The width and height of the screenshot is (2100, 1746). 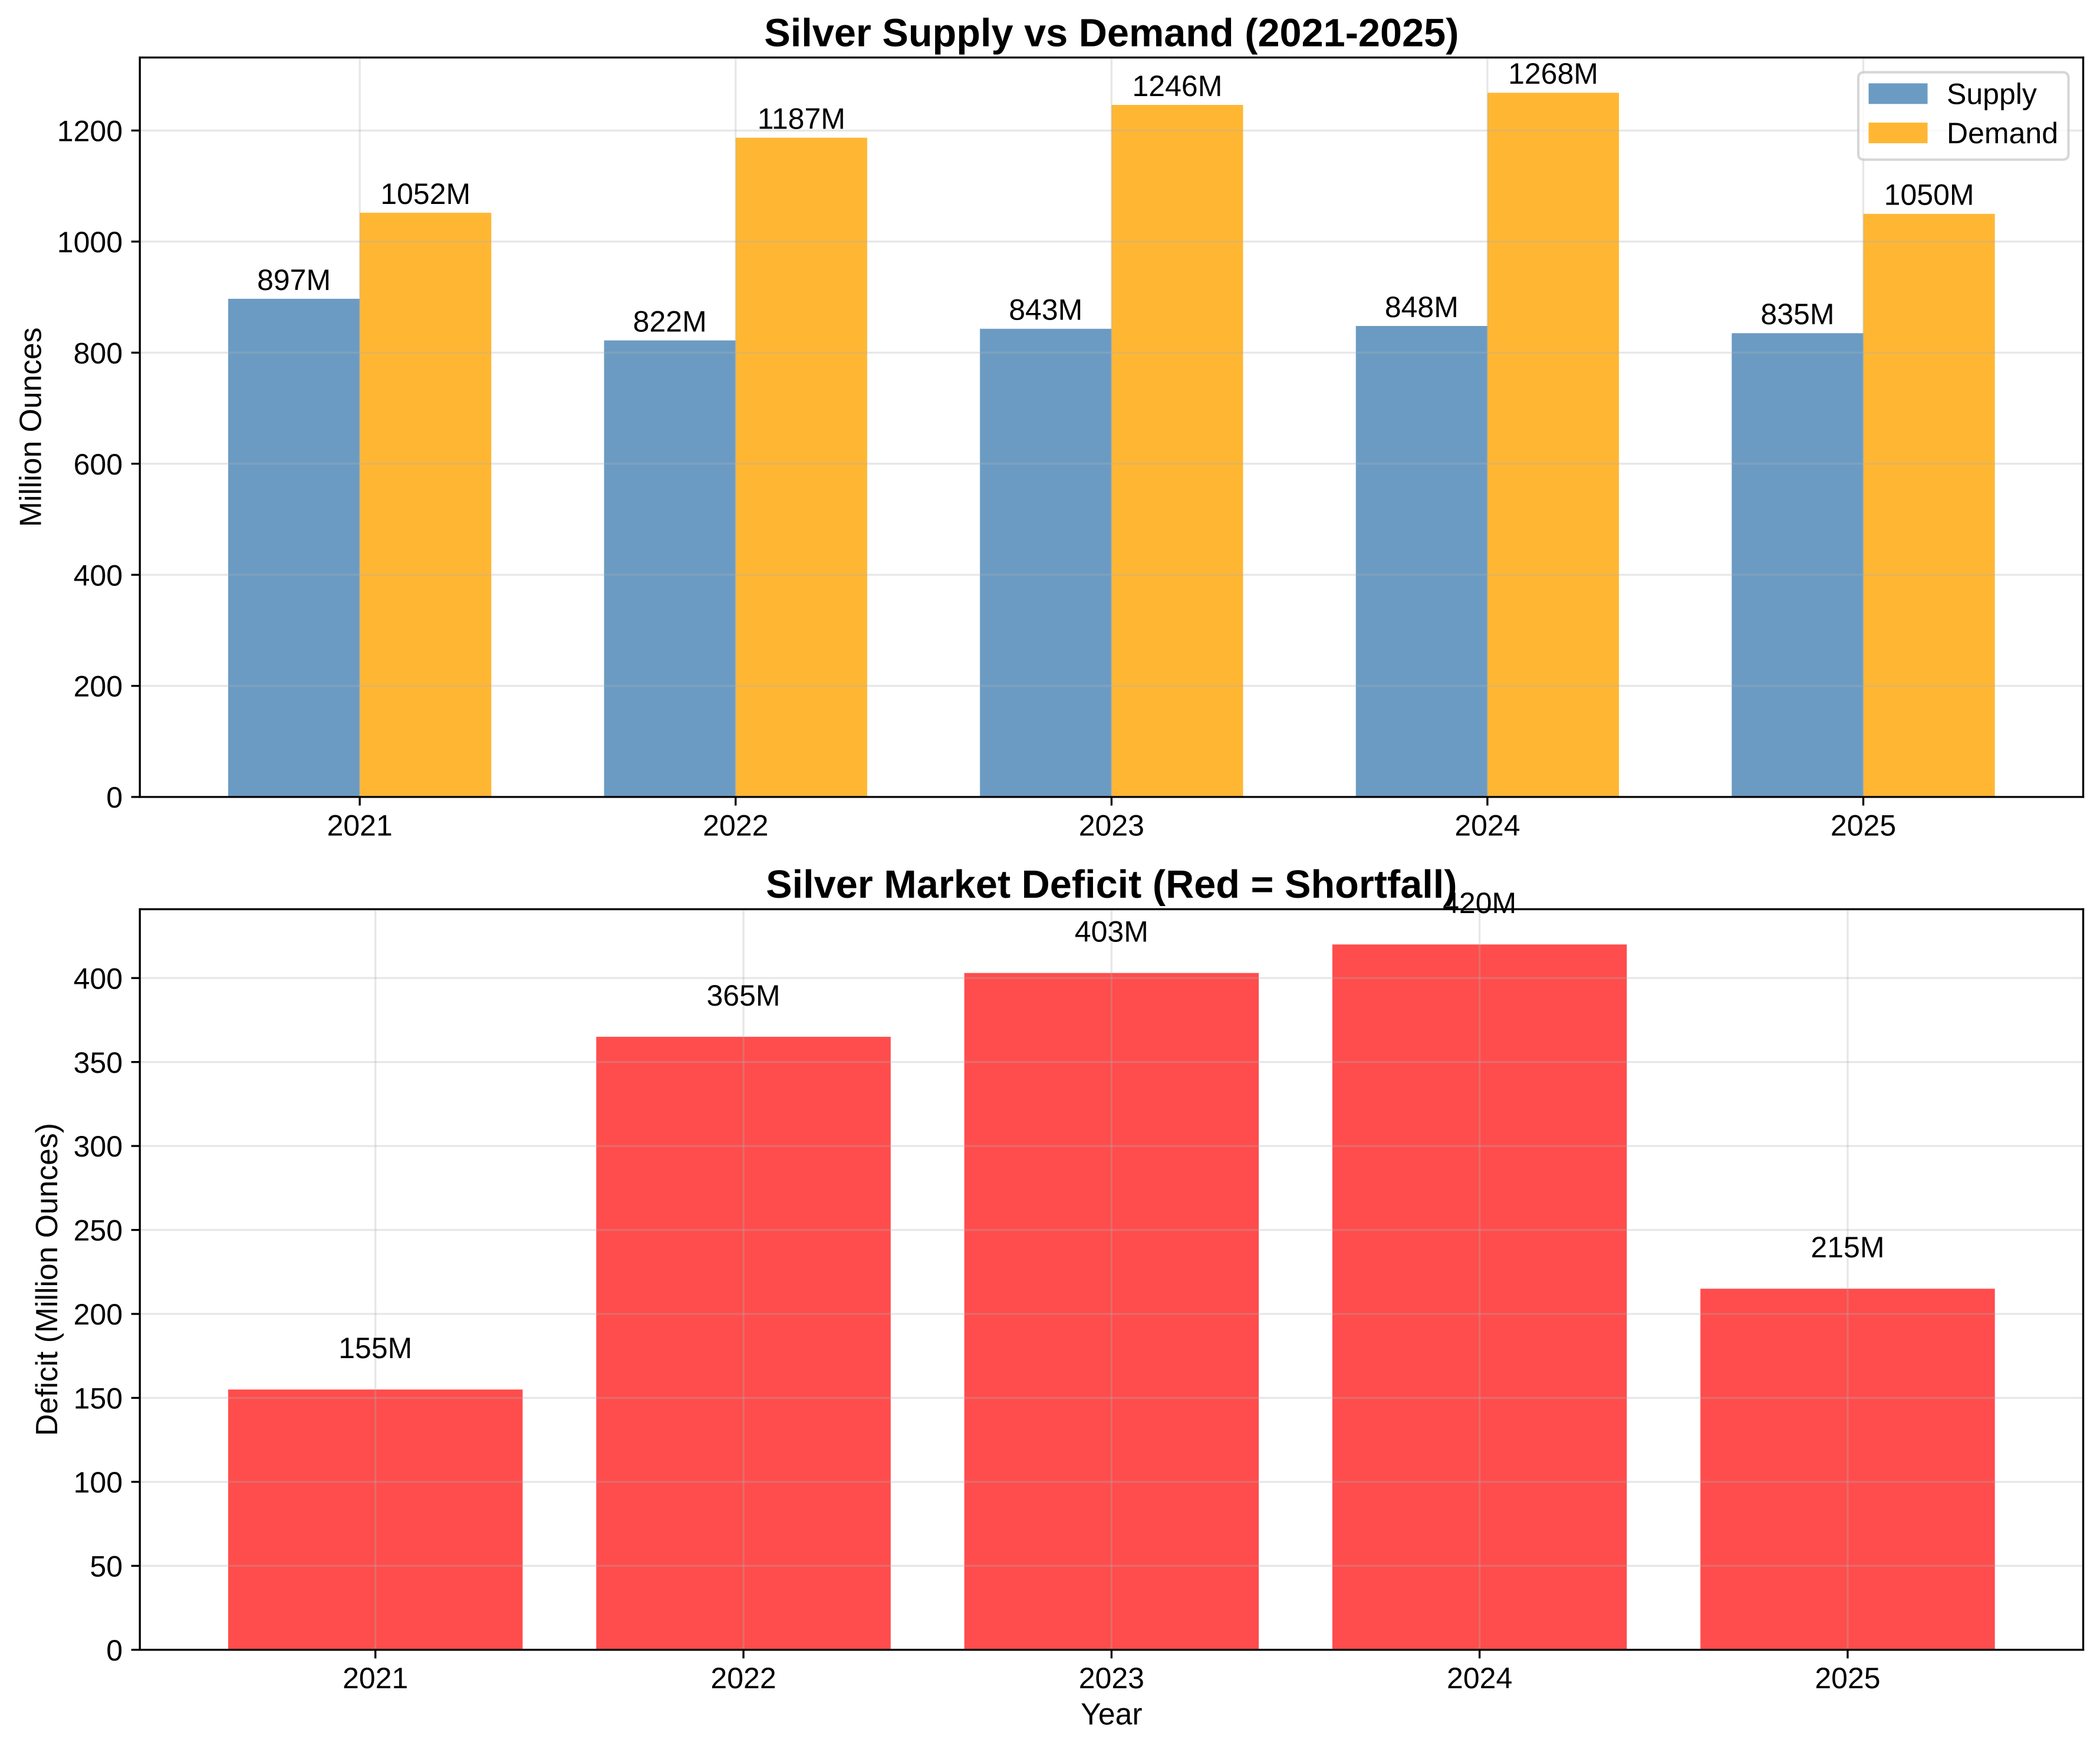 What do you see at coordinates (1553, 74) in the screenshot?
I see `svg-text: 1268M` at bounding box center [1553, 74].